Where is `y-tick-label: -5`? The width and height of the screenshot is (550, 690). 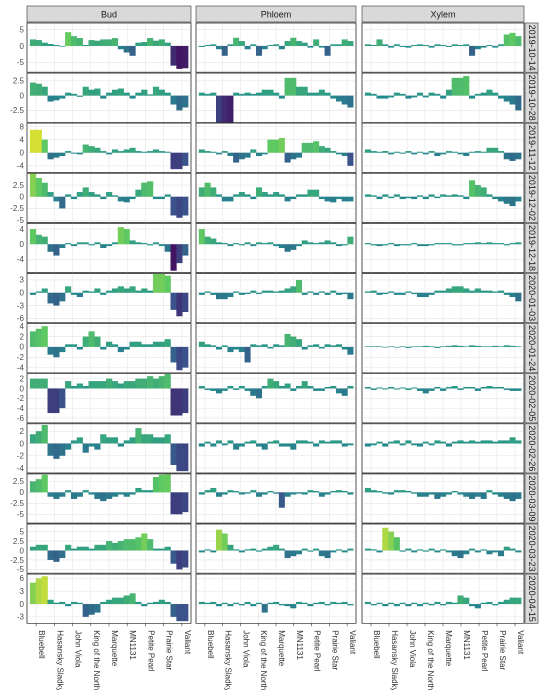 y-tick-label: -5 is located at coordinates (21, 514).